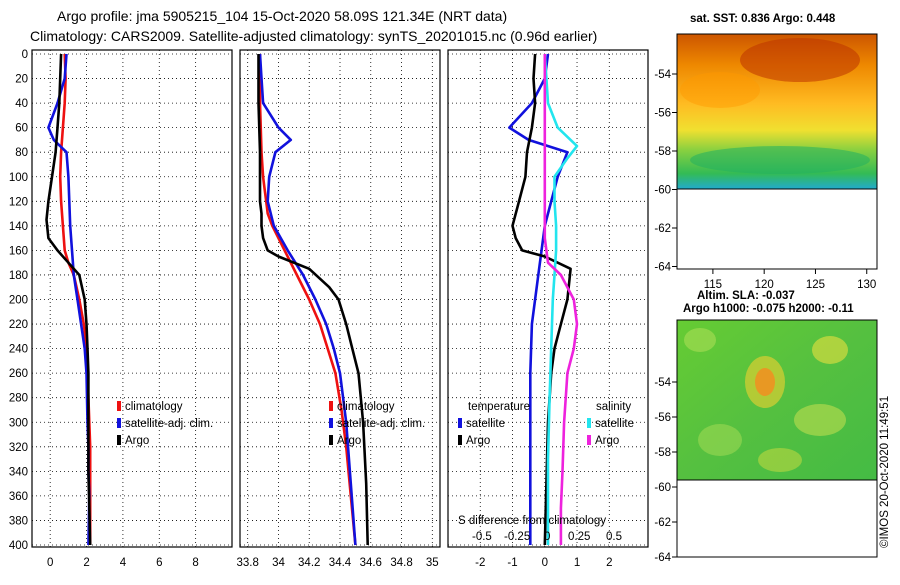 This screenshot has width=900, height=585. I want to click on sst-y-tick-label: -58, so click(662, 152).